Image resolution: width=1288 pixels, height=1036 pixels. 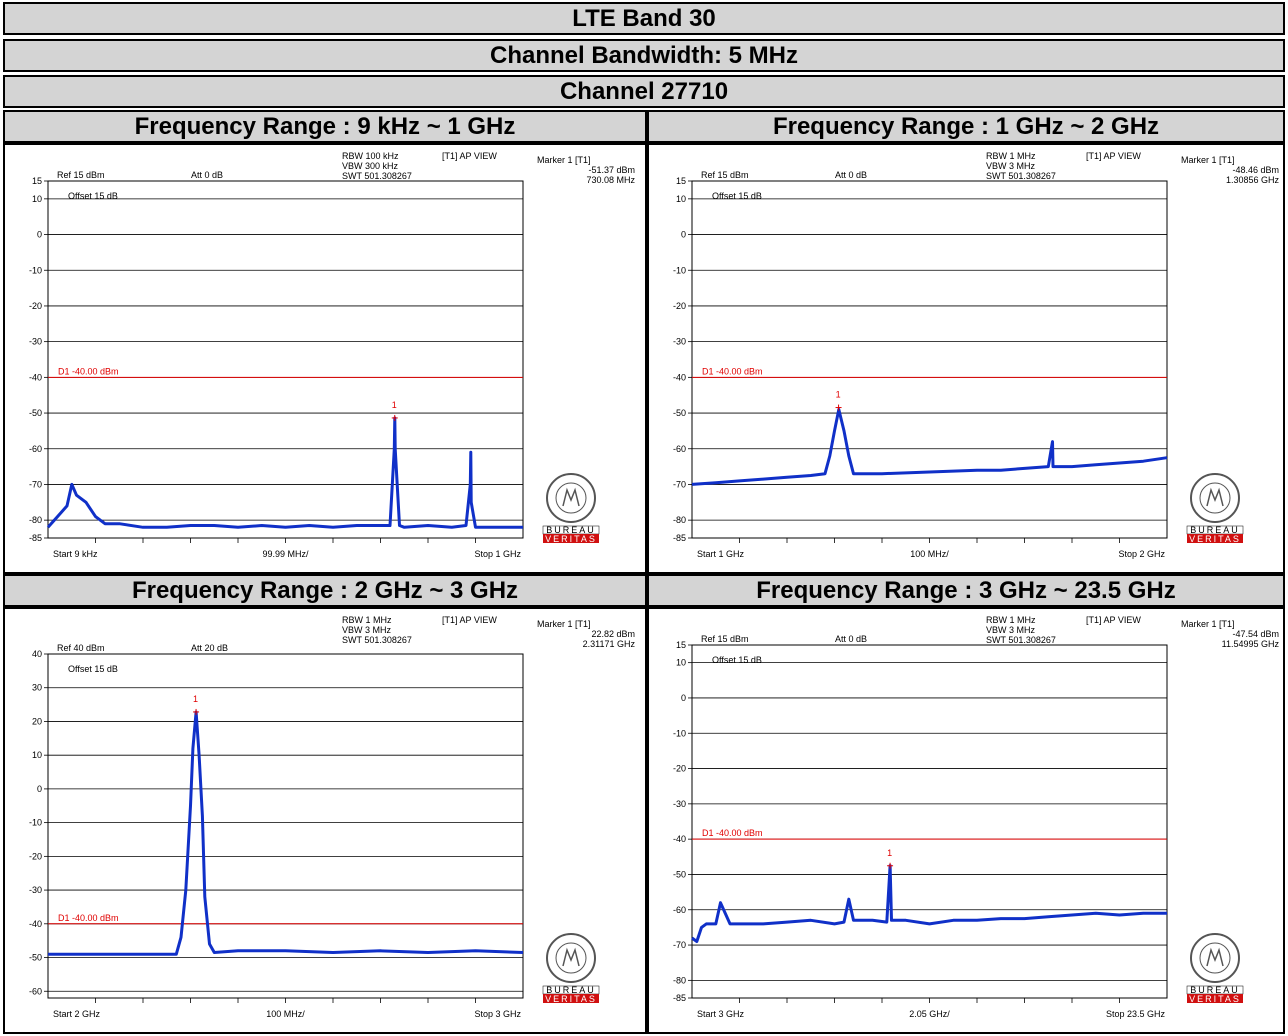 I want to click on start-label: Start 3 GHz, so click(x=721, y=1014).